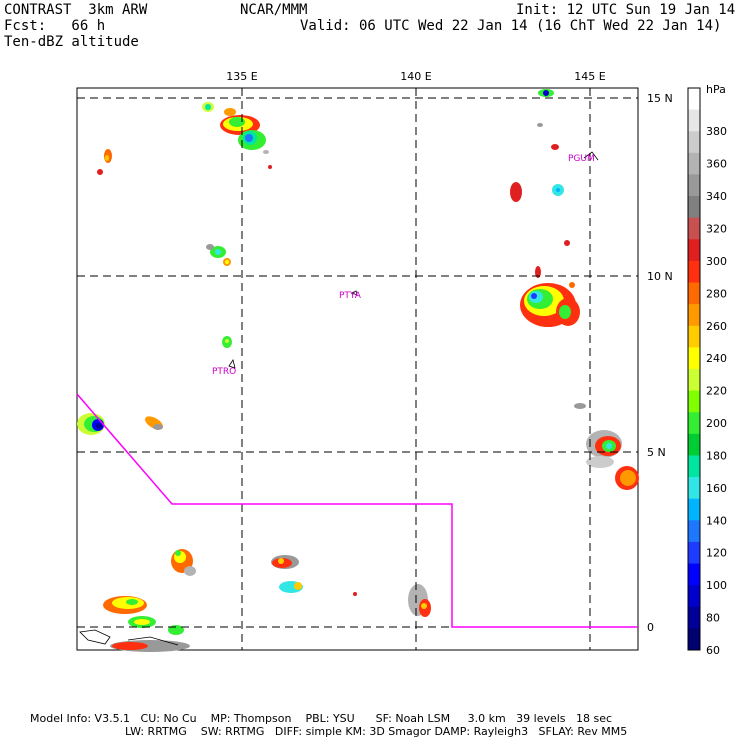 This screenshot has height=740, width=740. Describe the element at coordinates (241, 76) in the screenshot. I see `lon-label-135e: 135 E` at that location.